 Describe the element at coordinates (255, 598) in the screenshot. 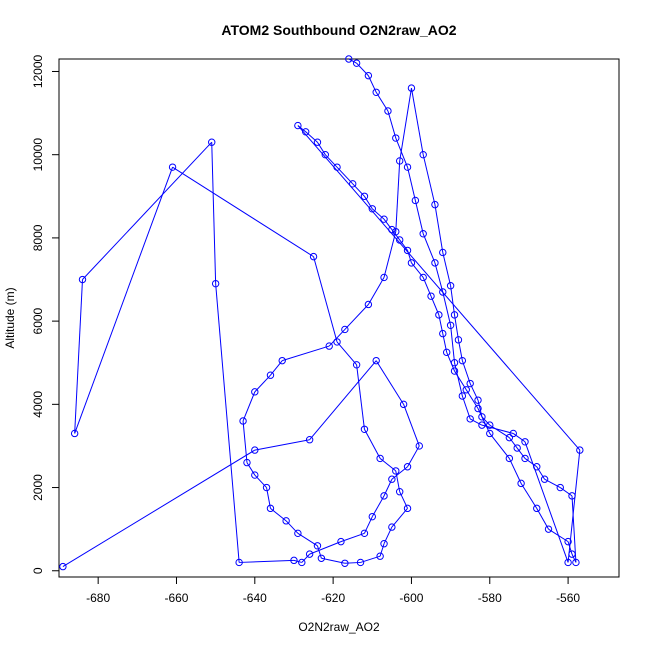

I see `x-tick-label: -640` at that location.